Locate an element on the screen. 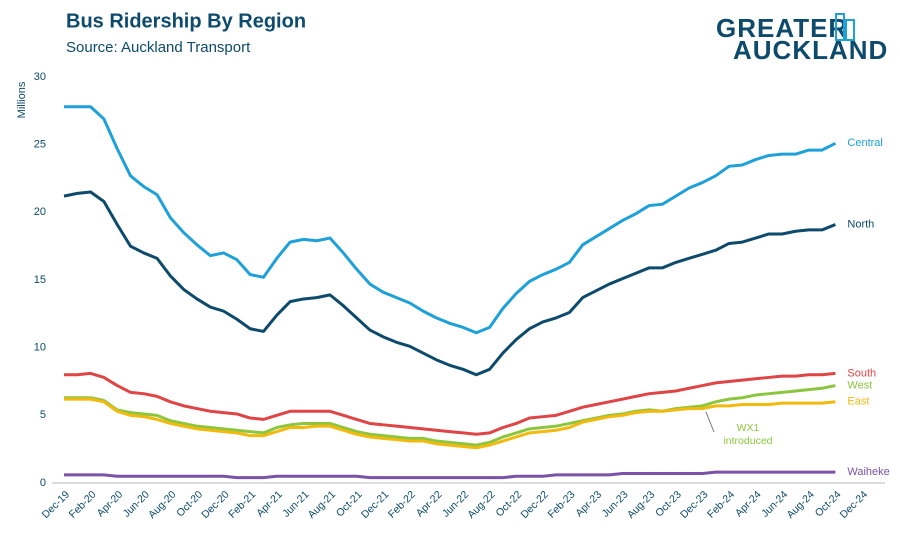 The image size is (900, 536). logo-text: GREATER is located at coordinates (782, 28).